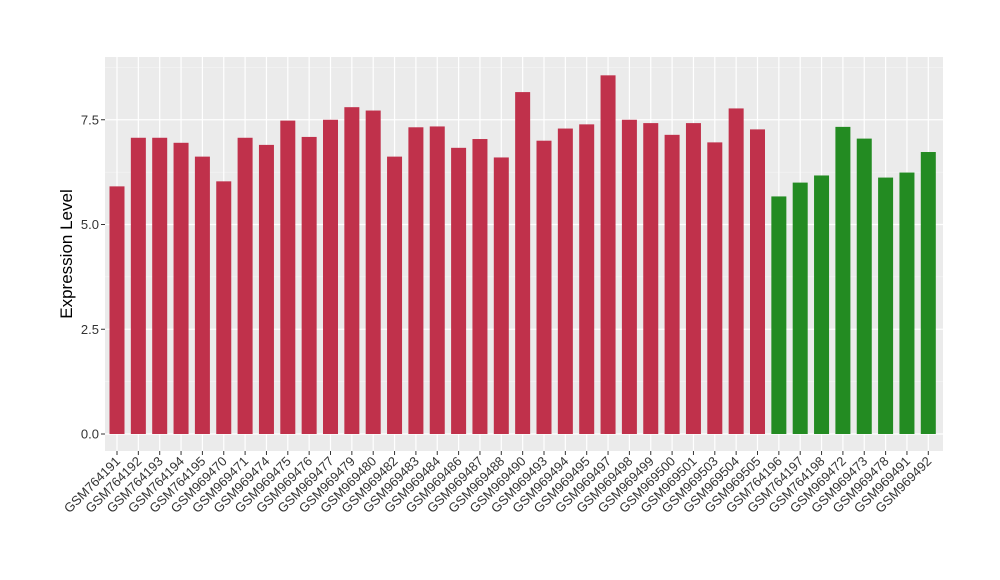 This screenshot has width=1000, height=580. Describe the element at coordinates (93, 277) in the screenshot. I see `y-axis: 0.0 2.5 5.0 7.5` at that location.